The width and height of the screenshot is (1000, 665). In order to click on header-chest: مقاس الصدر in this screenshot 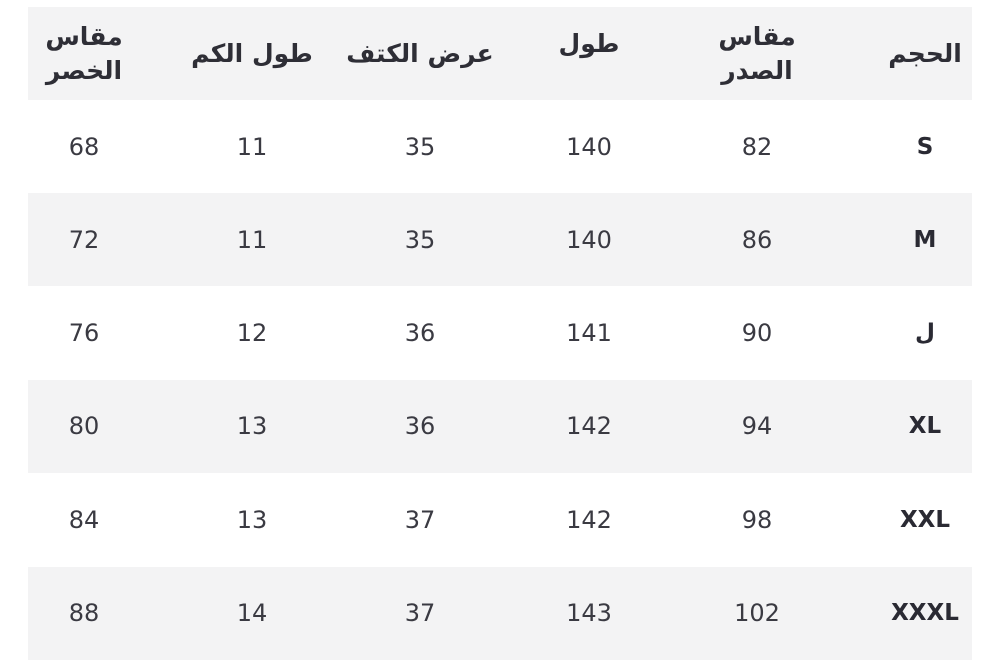, I will do `click(757, 53)`.